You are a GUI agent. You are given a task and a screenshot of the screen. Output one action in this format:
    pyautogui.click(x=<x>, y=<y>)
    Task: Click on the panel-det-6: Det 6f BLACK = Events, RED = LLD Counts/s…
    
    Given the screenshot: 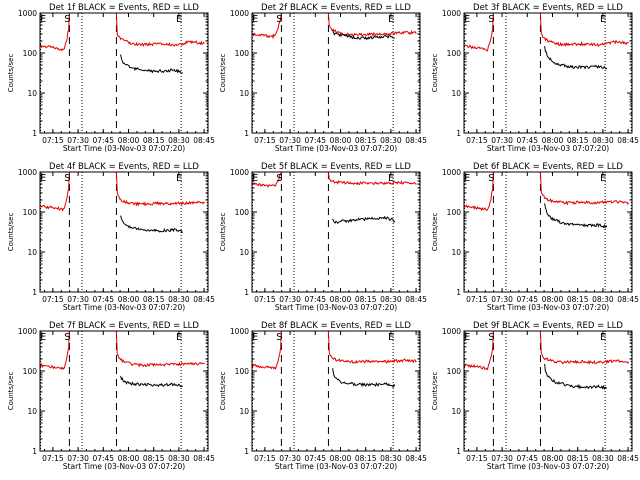 What is the action you would take?
    pyautogui.click(x=535, y=237)
    